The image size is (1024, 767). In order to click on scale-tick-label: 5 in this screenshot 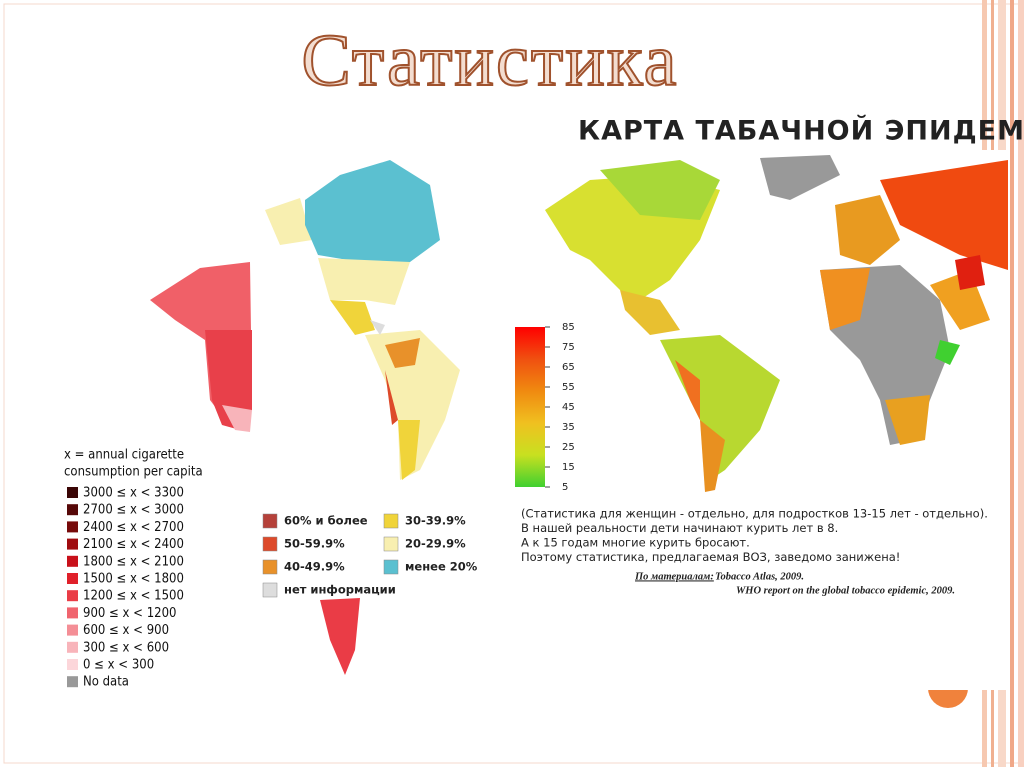, I will do `click(565, 487)`.